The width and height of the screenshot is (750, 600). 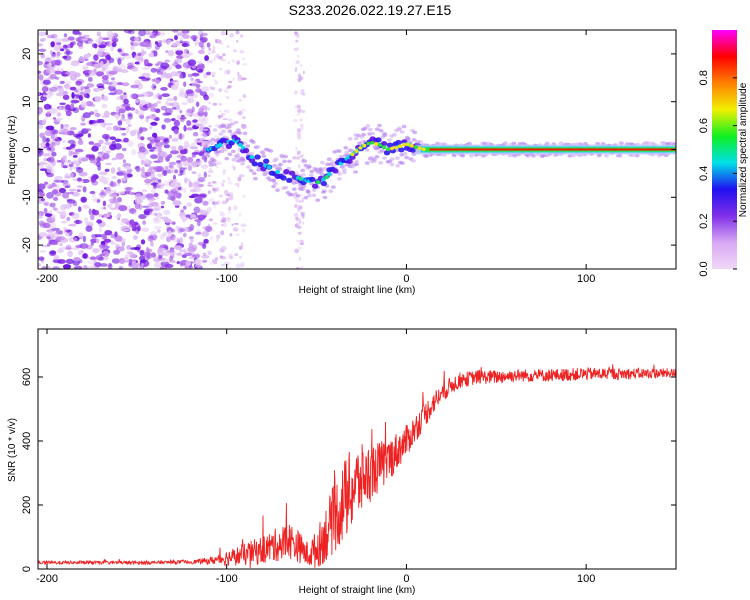 What do you see at coordinates (260, 164) in the screenshot?
I see `spectrogram-ridge-core` at bounding box center [260, 164].